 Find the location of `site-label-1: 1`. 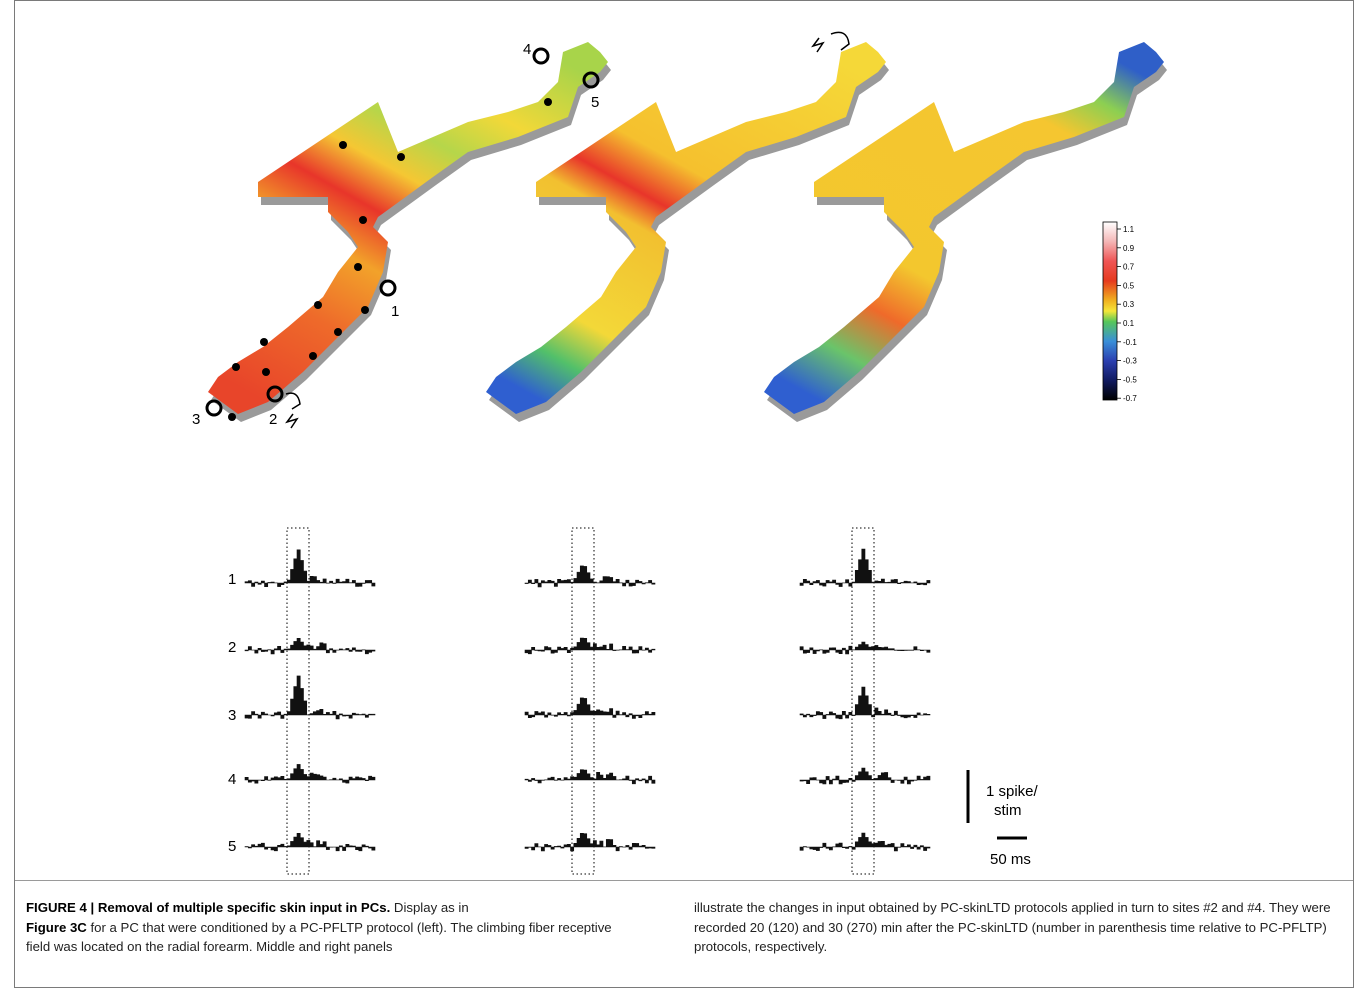

site-label-1: 1 is located at coordinates (395, 311).